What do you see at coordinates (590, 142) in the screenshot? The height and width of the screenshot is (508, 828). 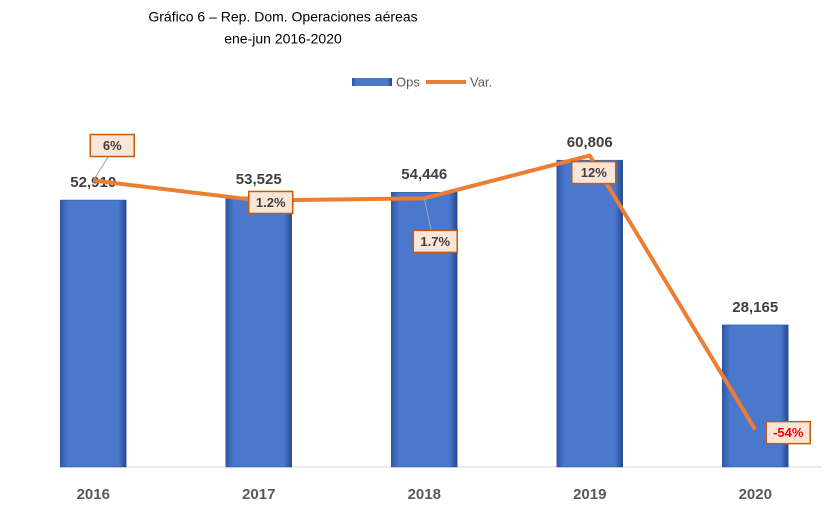 I see `bar-value-label: 60,806` at bounding box center [590, 142].